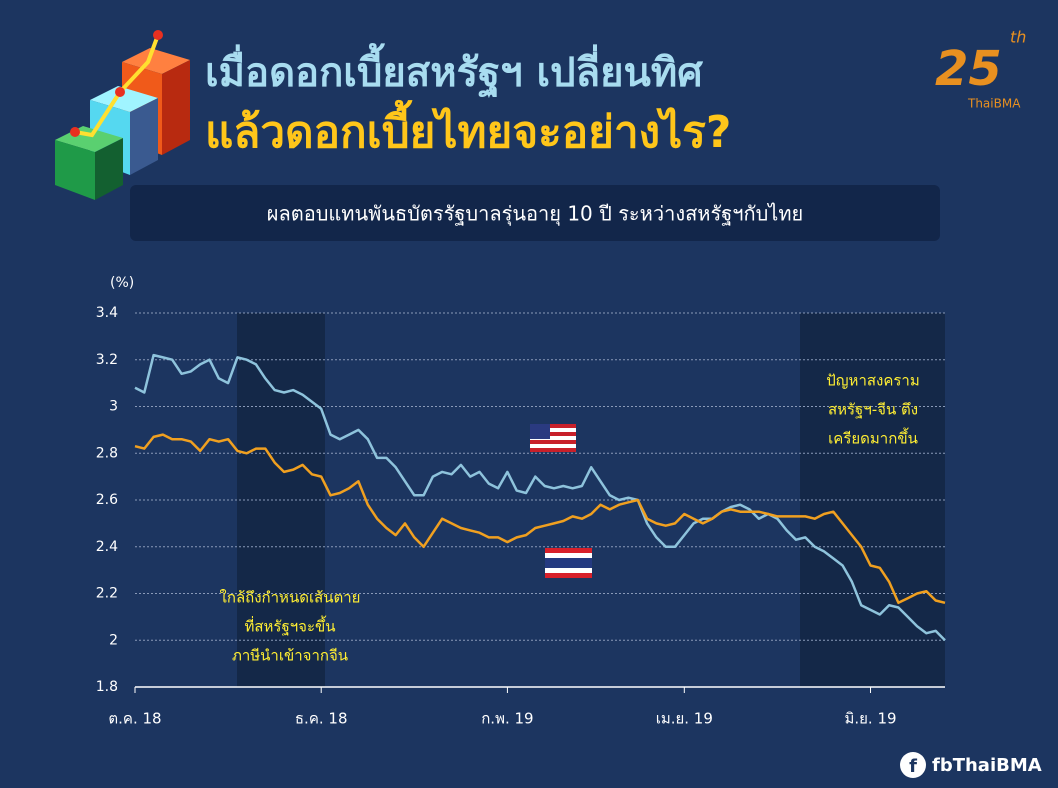 The width and height of the screenshot is (1058, 788). Describe the element at coordinates (290, 656) in the screenshot. I see `annotation: ภาษีนำเข้าจากจีน` at that location.